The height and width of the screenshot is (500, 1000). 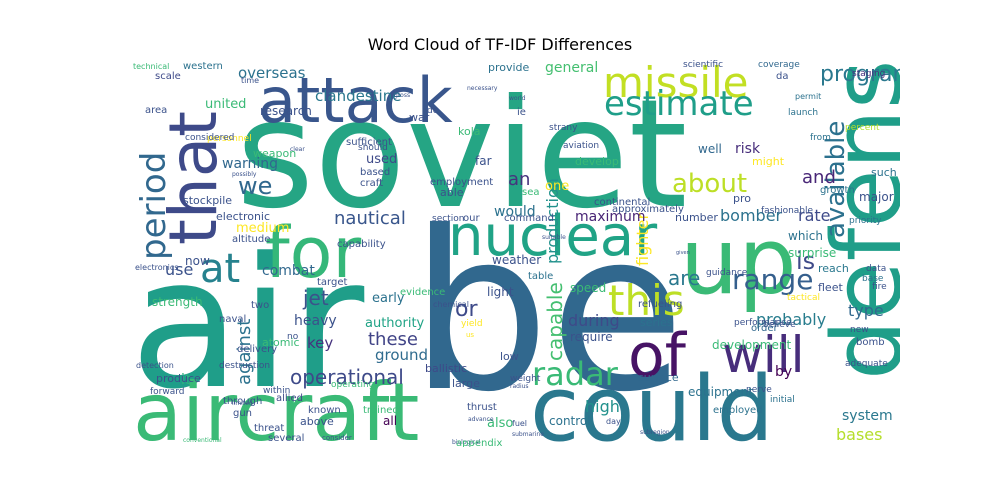 I want to click on word-jet: jet, so click(x=315, y=298).